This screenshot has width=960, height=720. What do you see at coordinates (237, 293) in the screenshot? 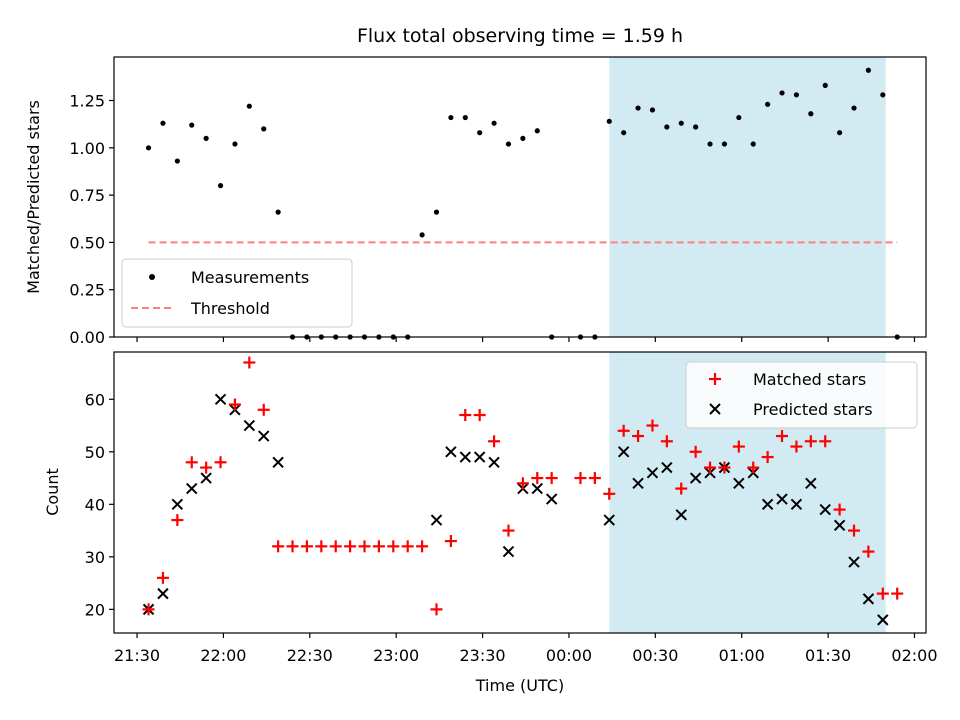
I see `top-legend: Measurements Threshold` at bounding box center [237, 293].